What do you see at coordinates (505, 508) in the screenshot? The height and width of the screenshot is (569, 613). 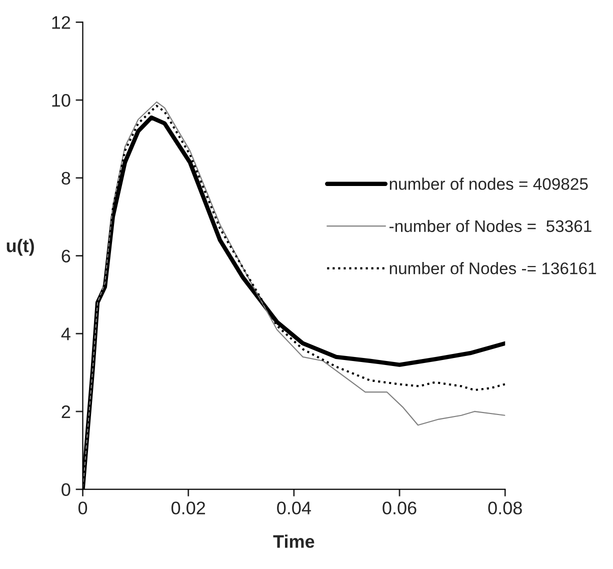 I see `x-tick-label: 0.08` at bounding box center [505, 508].